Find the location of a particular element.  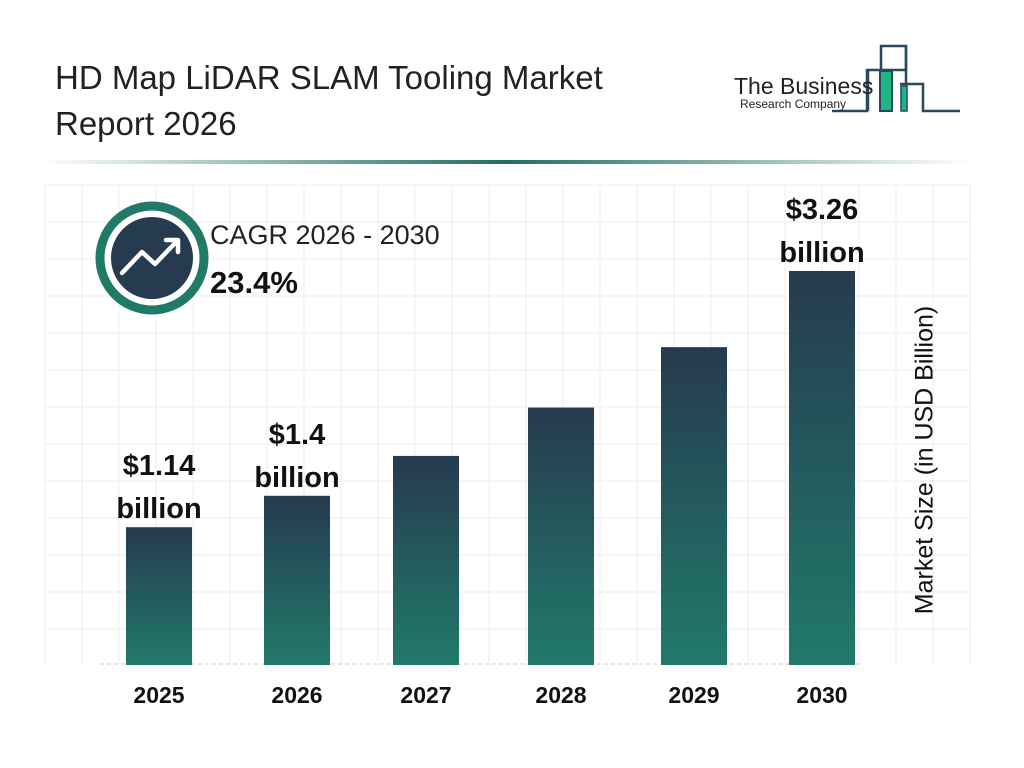

logo-buildings-icon is located at coordinates (896, 78).